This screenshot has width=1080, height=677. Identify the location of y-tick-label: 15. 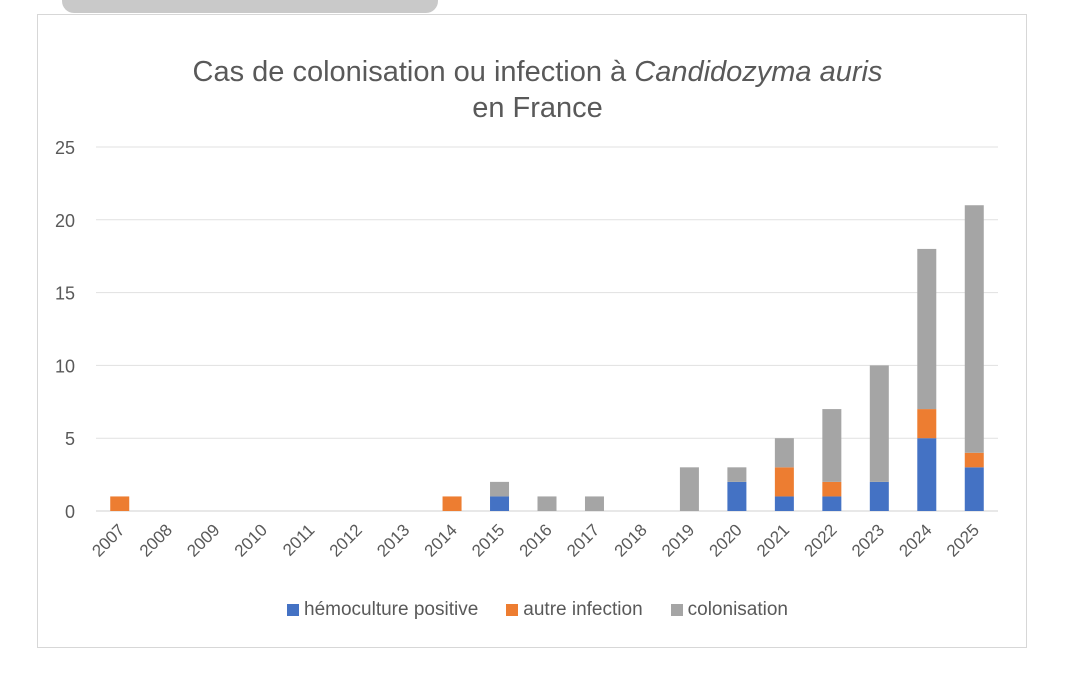
(65, 294).